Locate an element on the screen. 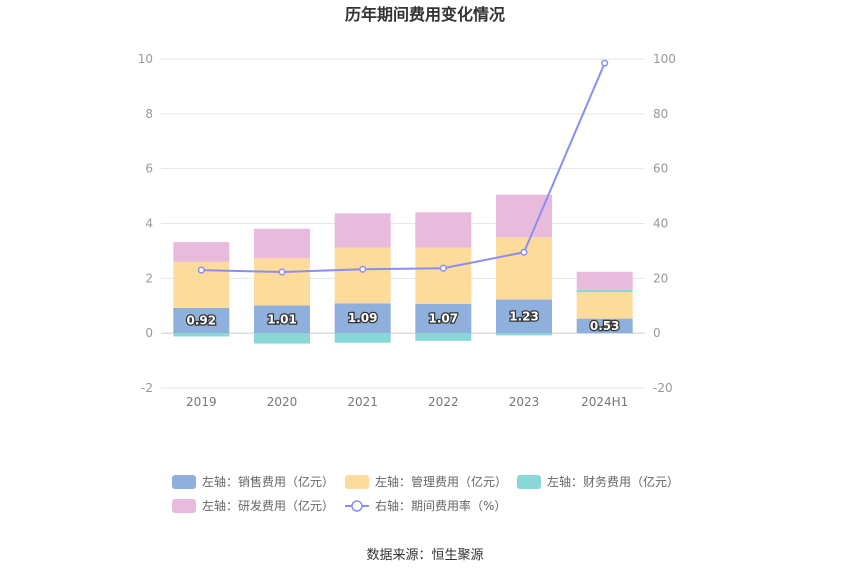 This screenshot has width=850, height=575. bar-labels: 0.92 1.01 1.09 1.07 1.23 0.53 is located at coordinates (402, 321).